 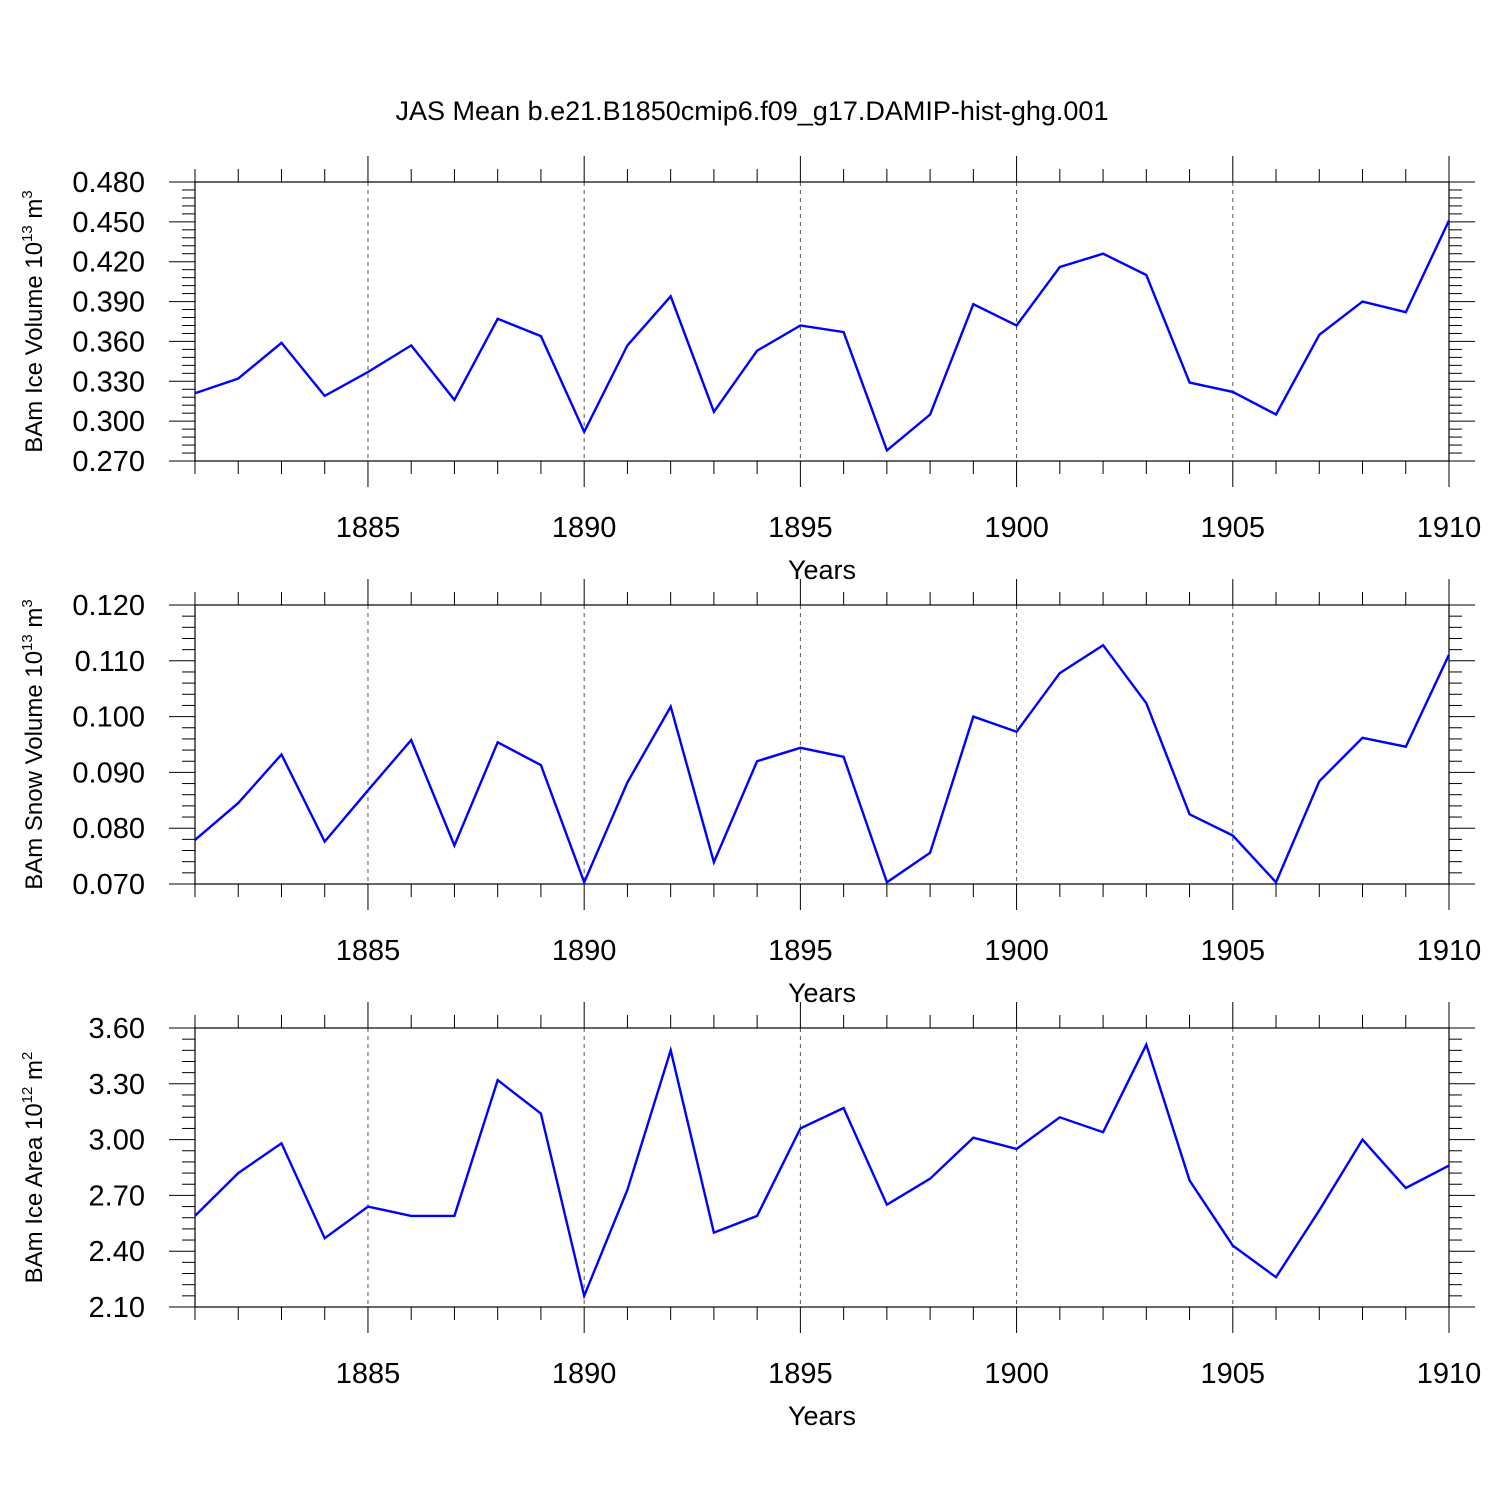 What do you see at coordinates (117, 1029) in the screenshot?
I see `y-tick-label: 3.60` at bounding box center [117, 1029].